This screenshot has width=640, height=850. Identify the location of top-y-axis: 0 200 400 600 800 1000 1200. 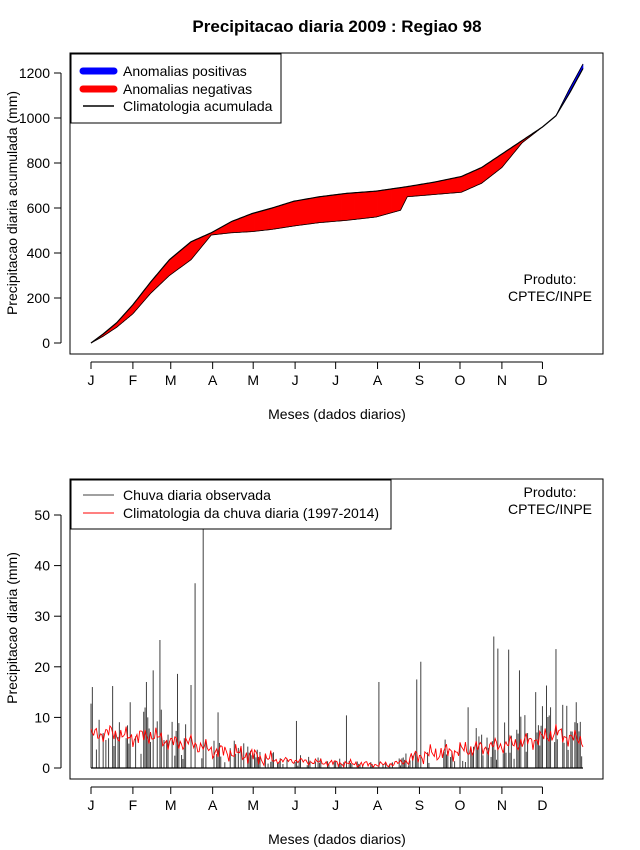
(40, 208).